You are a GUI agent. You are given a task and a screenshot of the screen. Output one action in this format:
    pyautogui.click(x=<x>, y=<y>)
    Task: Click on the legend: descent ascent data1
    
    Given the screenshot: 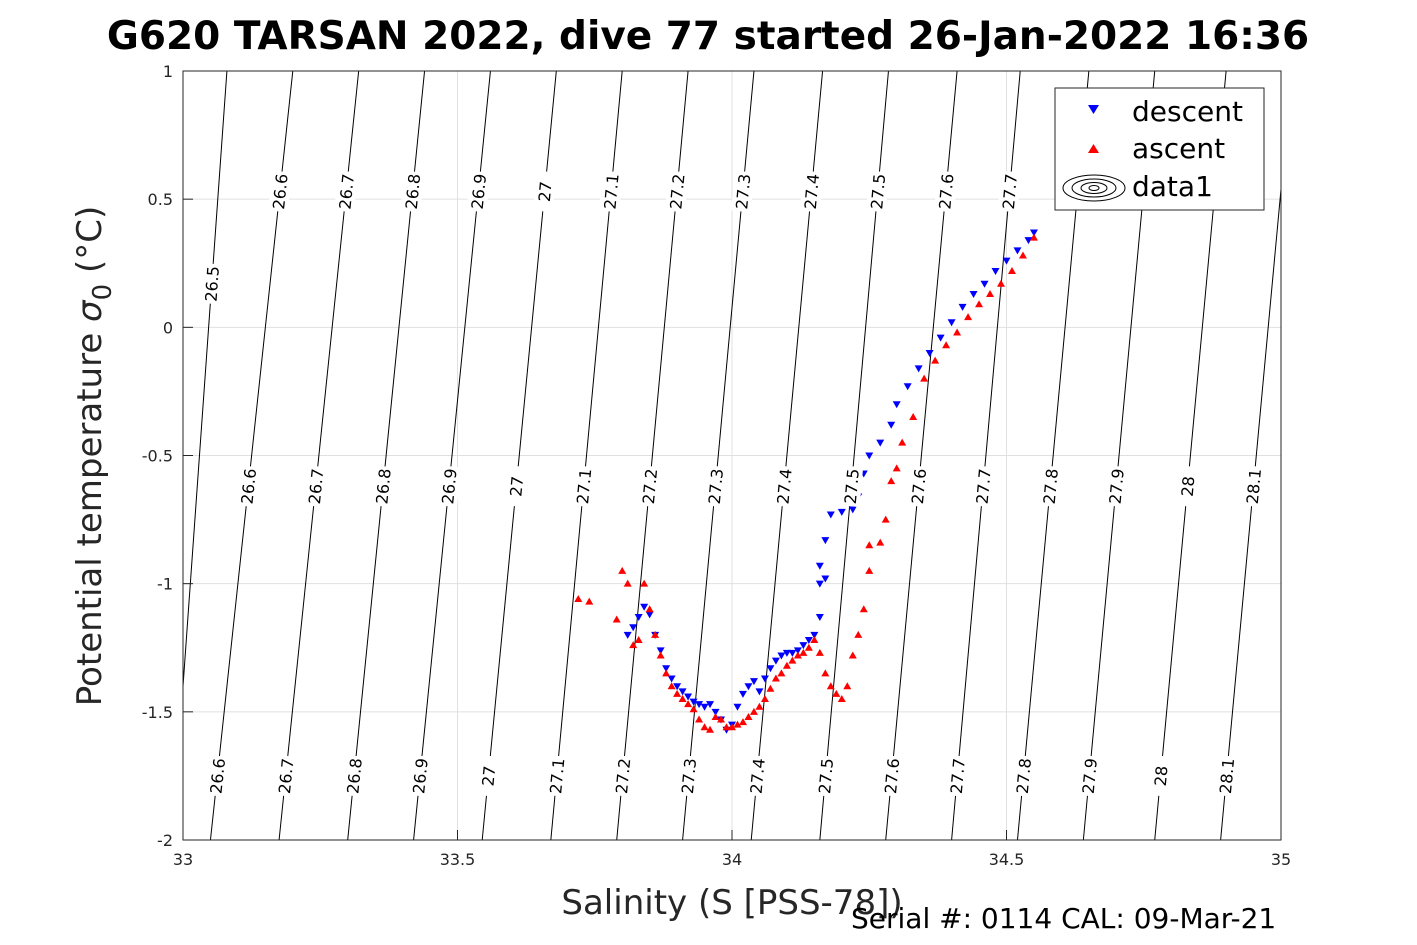 What is the action you would take?
    pyautogui.click(x=1159, y=149)
    